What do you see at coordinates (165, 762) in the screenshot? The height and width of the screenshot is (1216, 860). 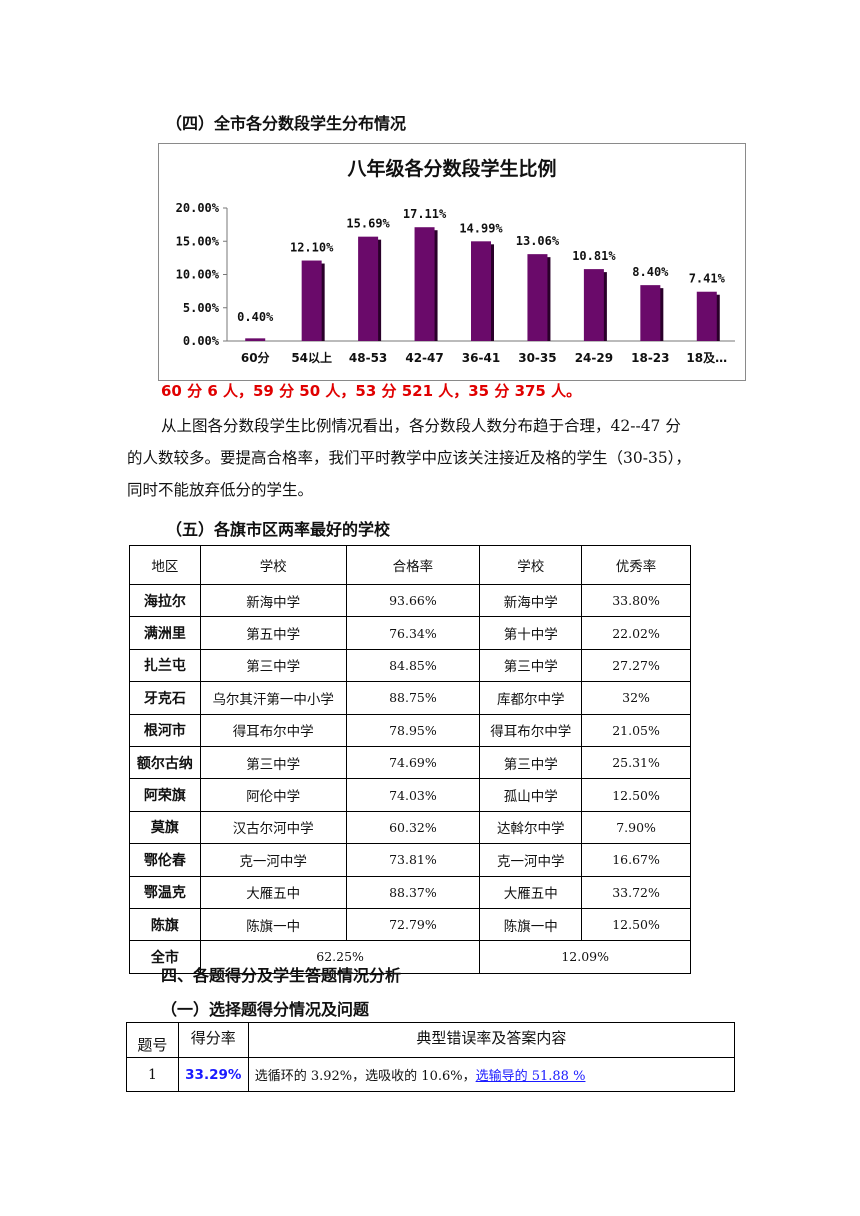 I see `cell-region: 额尔古纳` at bounding box center [165, 762].